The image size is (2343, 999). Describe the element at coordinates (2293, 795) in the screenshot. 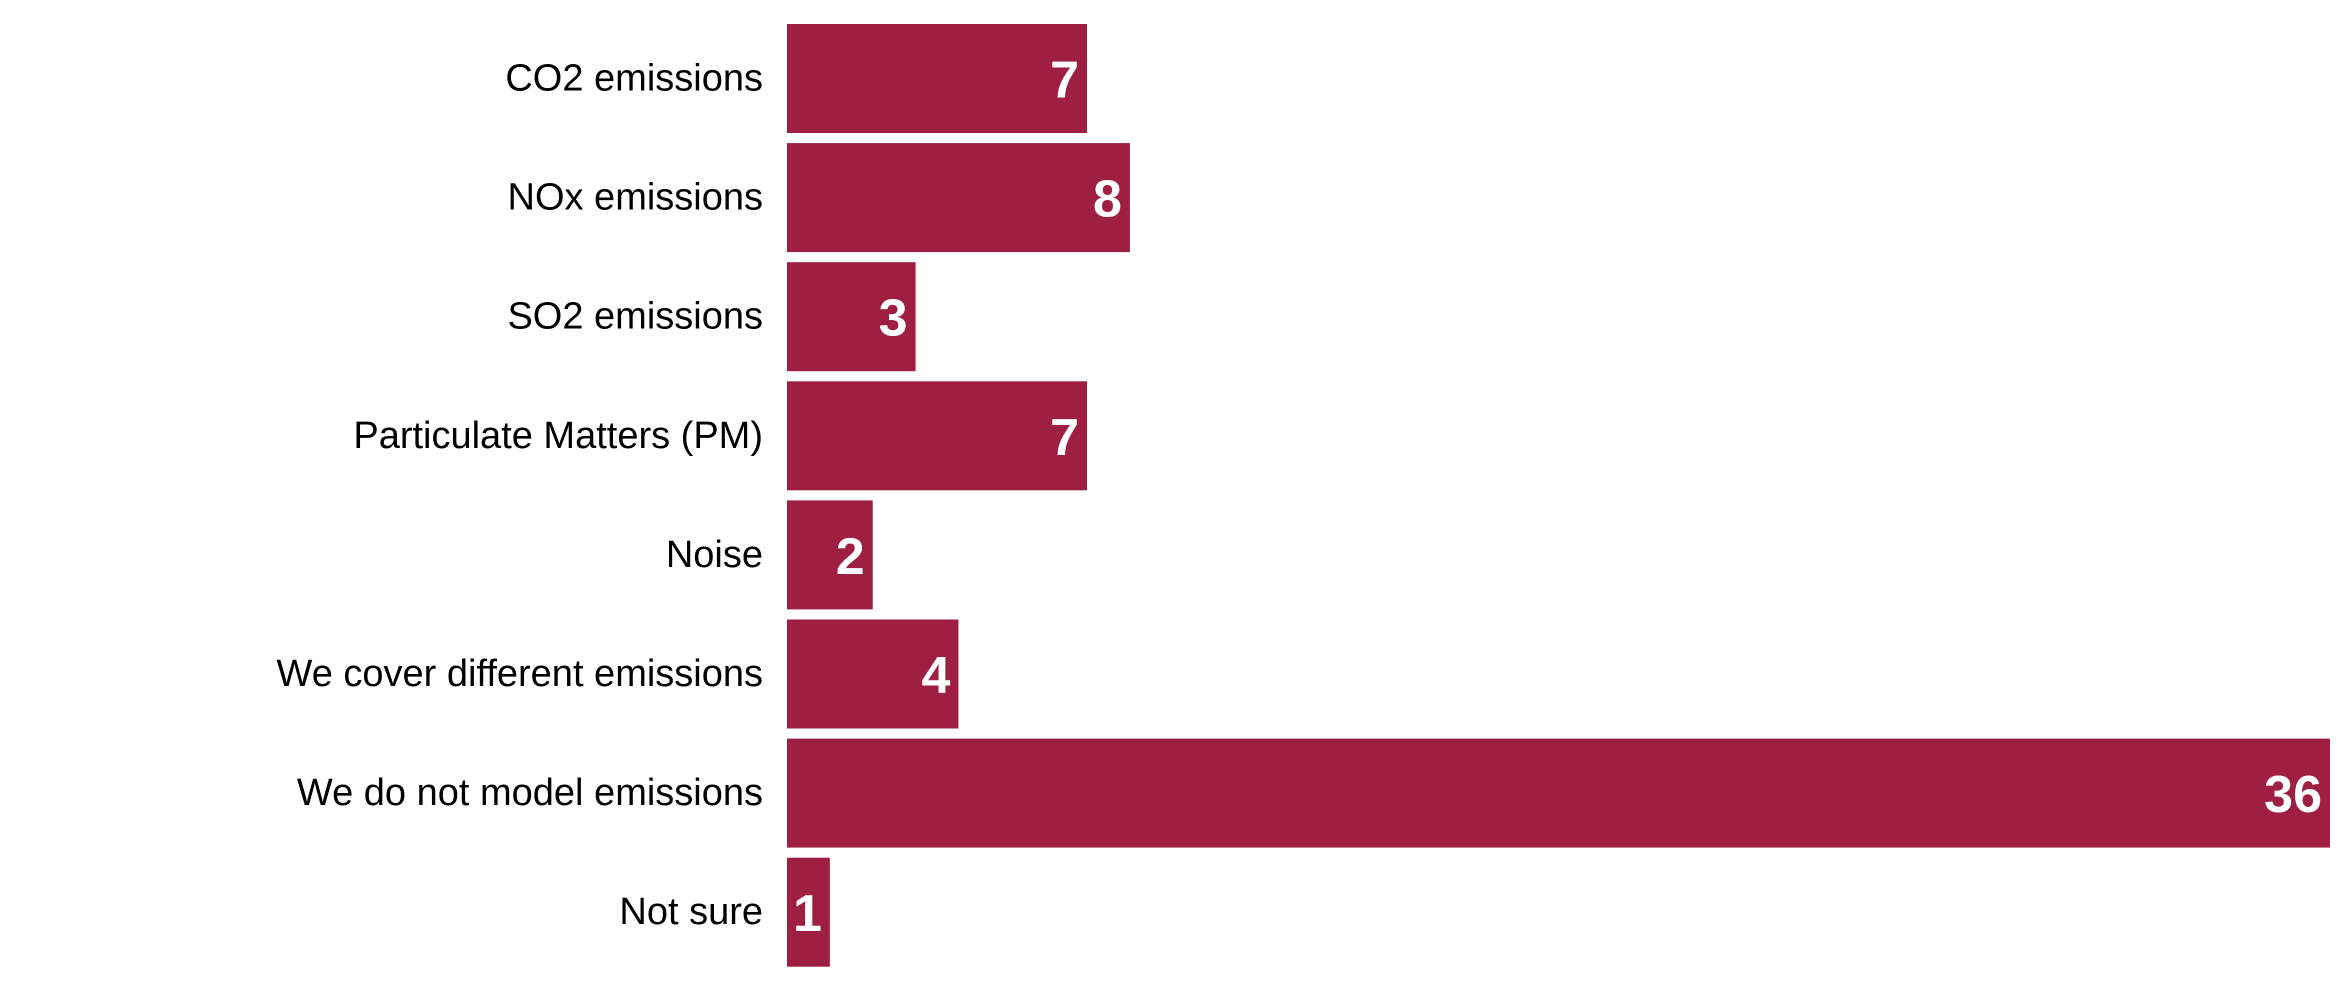

I see `value-label-6: 36` at that location.